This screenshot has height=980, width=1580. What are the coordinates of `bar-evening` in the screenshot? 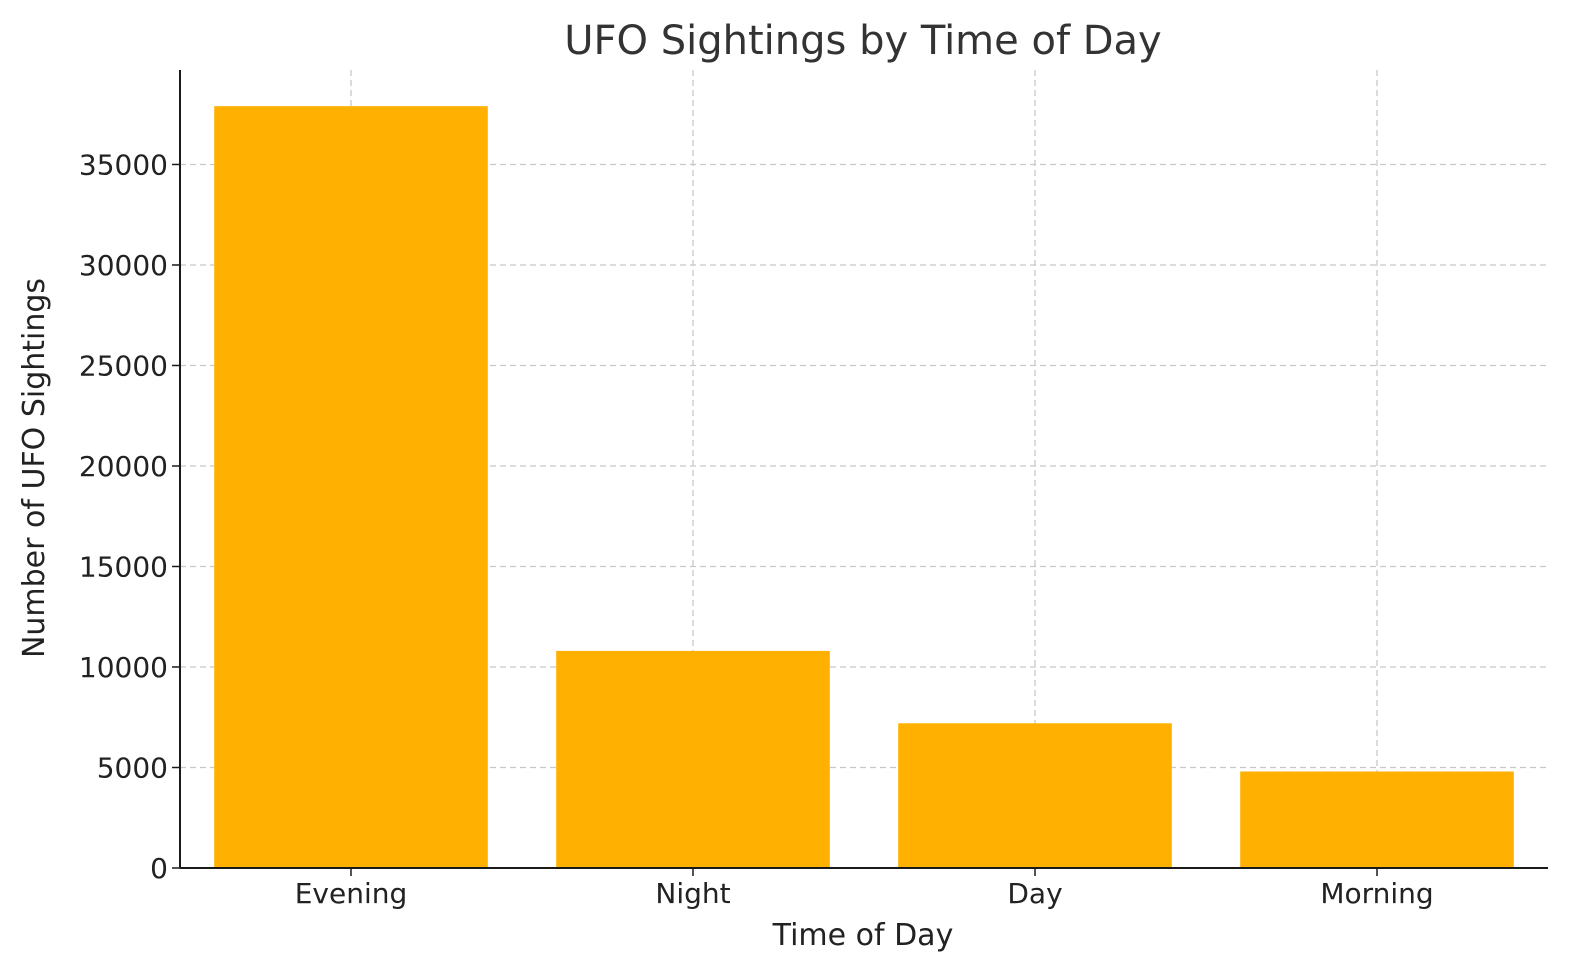 It's located at (351, 487).